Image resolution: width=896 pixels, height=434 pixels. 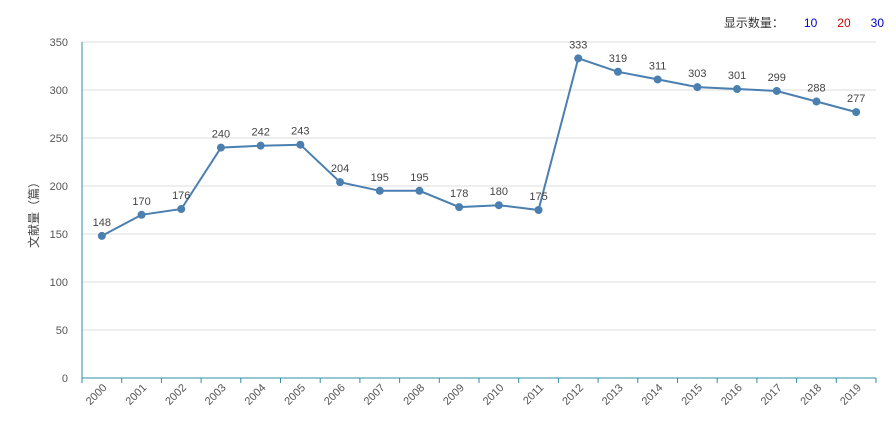 I want to click on y-tick-label-200: 200, so click(x=59, y=187).